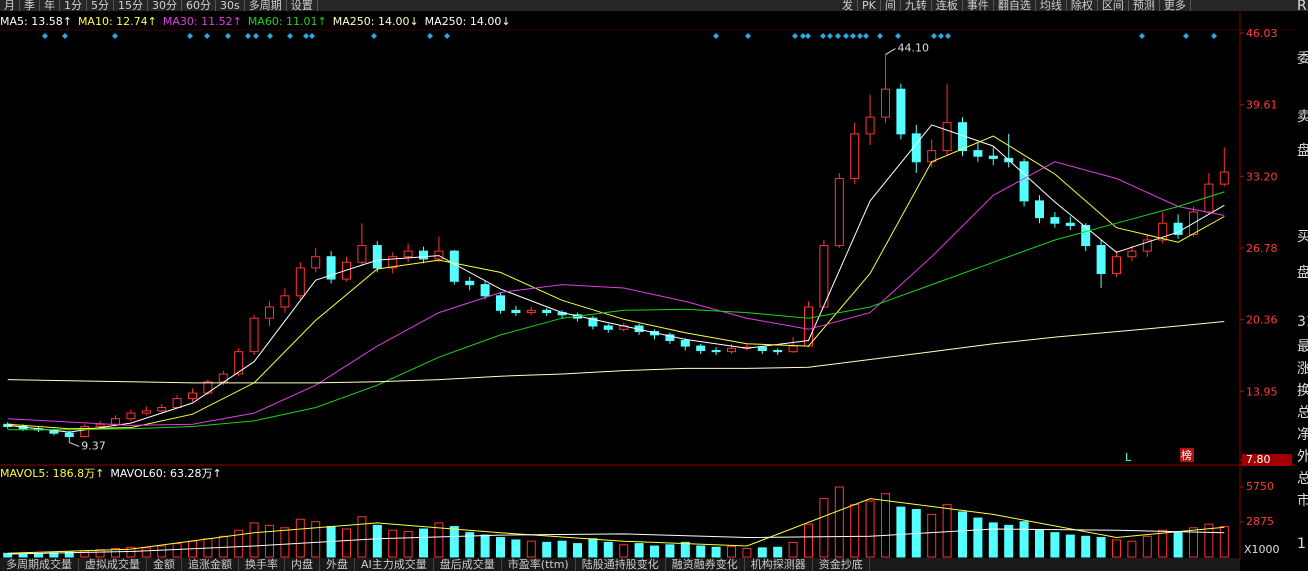  Describe the element at coordinates (166, 473) in the screenshot. I see `volume-legend-item: MAVOL60: 63.28万↑` at that location.